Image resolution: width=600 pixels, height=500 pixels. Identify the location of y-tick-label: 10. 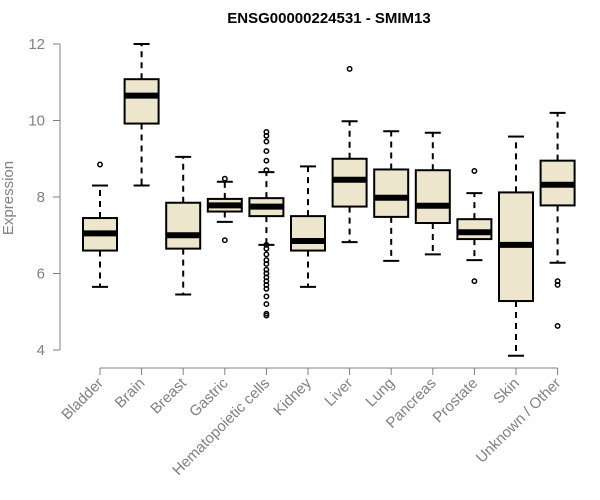
(36, 121).